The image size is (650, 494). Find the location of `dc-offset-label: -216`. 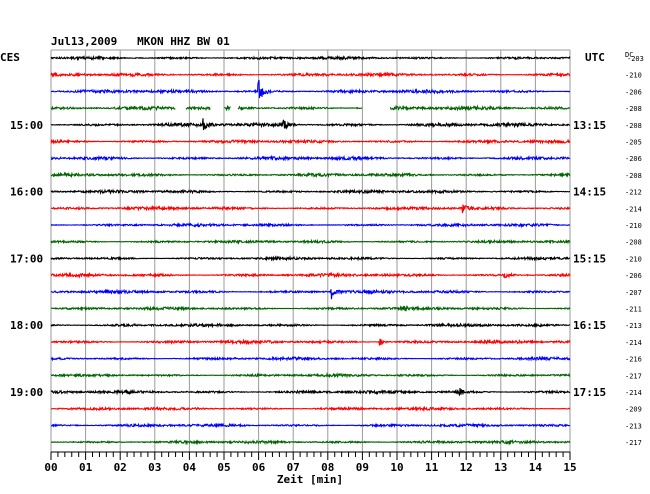

dc-offset-label: -216 is located at coordinates (633, 360).